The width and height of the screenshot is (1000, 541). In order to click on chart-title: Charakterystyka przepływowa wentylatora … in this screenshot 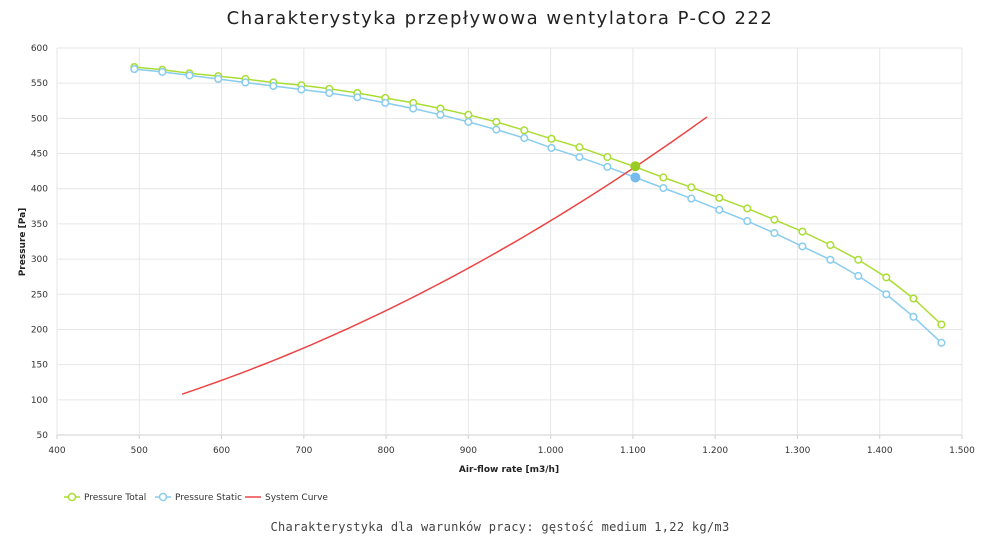, I will do `click(500, 18)`.